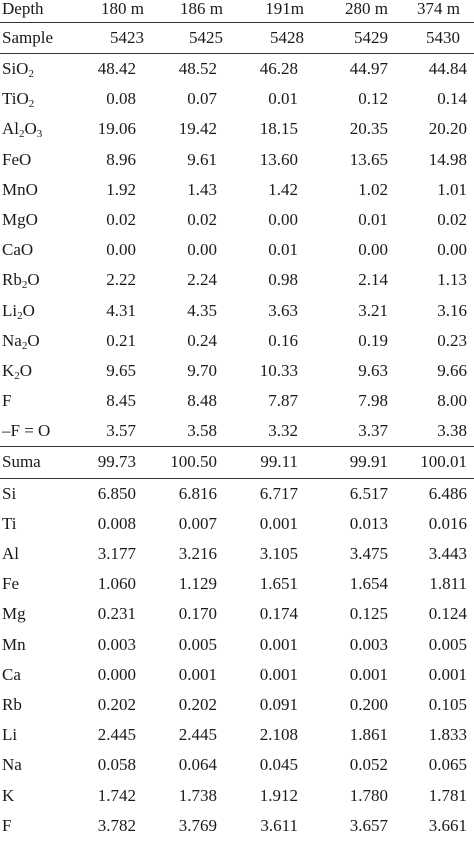  I want to click on atom-label: Ca, so click(11, 674).